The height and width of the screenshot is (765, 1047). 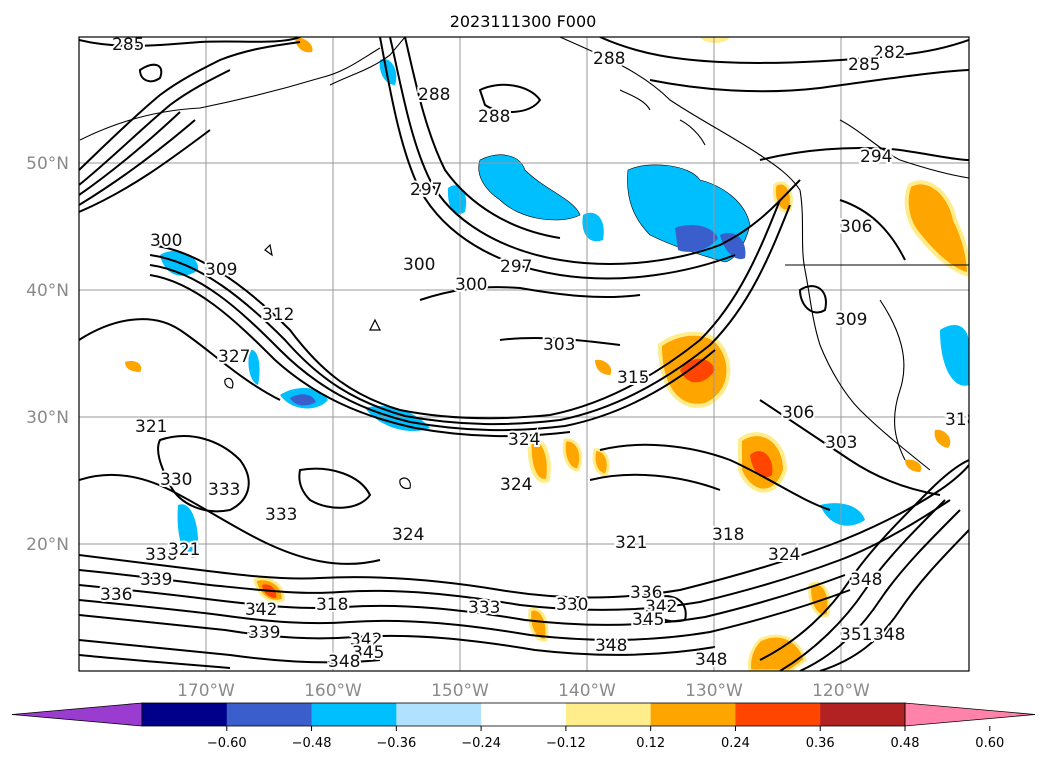 What do you see at coordinates (312, 743) in the screenshot?
I see `colorbar-tick-label: −0.48` at bounding box center [312, 743].